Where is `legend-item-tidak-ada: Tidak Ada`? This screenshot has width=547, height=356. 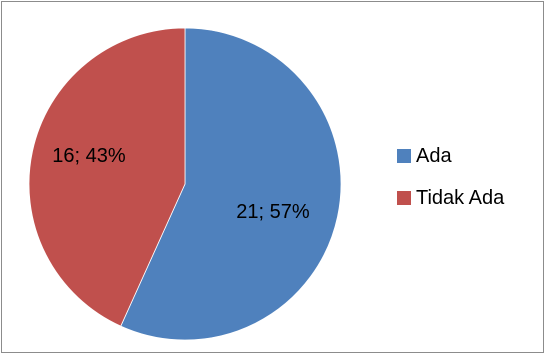 legend-item-tidak-ada: Tidak Ada is located at coordinates (450, 198).